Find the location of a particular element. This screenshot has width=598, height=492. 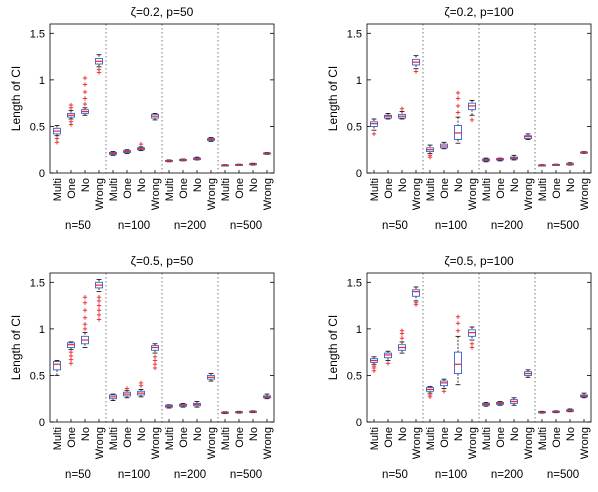

chart-title: ζ=0.5, p=100 is located at coordinates (479, 261).